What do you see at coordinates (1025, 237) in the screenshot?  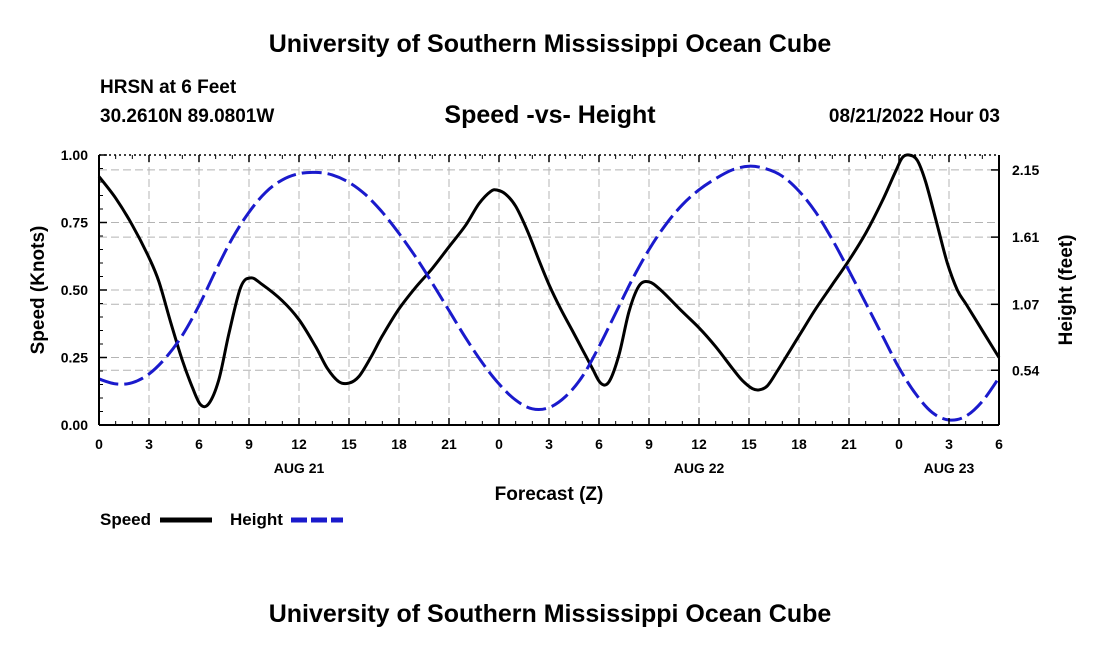 I see `y-tick-label-right: 1.61` at bounding box center [1025, 237].